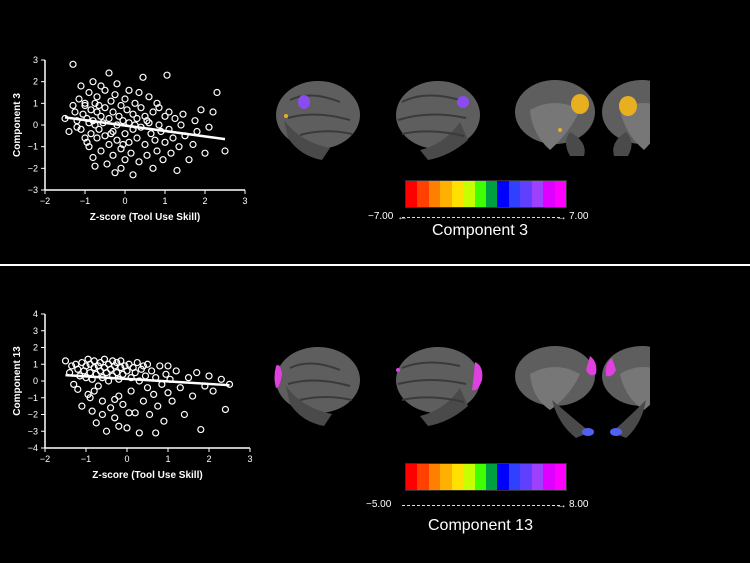  I want to click on y-tick-label: −1, so click(33, 147).